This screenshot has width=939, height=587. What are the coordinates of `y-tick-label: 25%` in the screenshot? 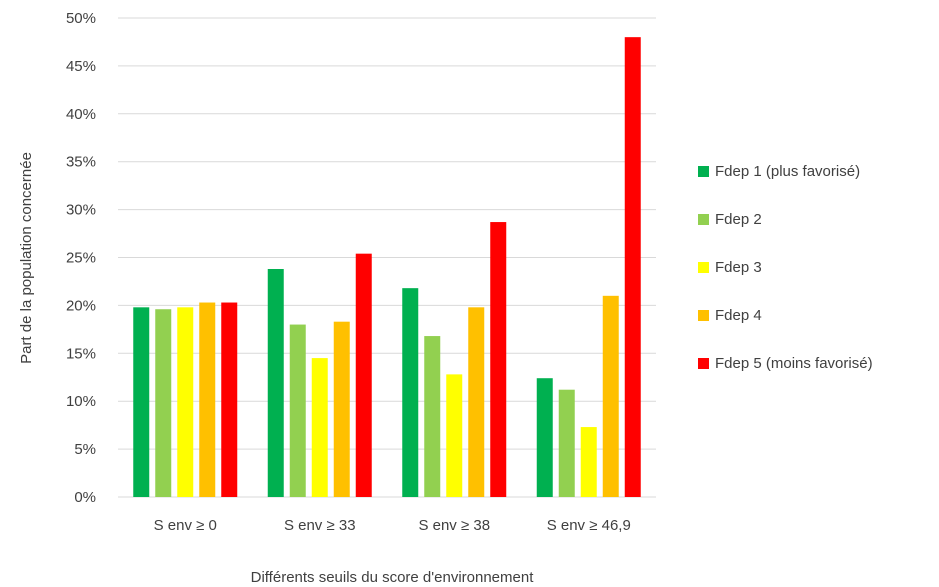 It's located at (81, 258).